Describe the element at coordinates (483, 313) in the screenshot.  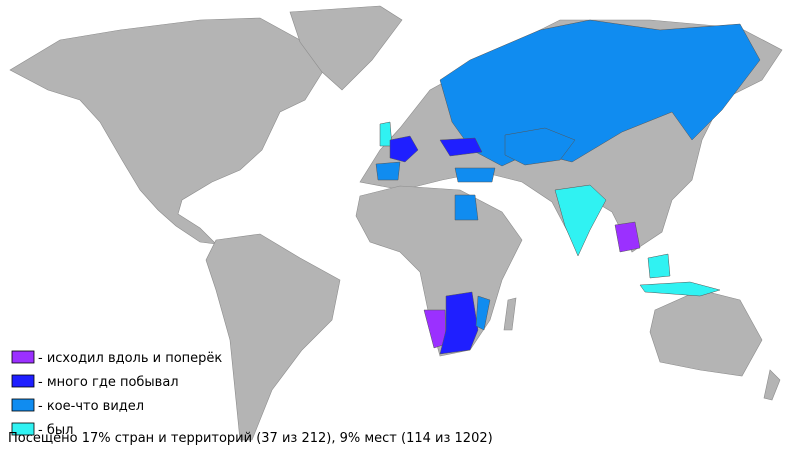
I see `mozambique` at that location.